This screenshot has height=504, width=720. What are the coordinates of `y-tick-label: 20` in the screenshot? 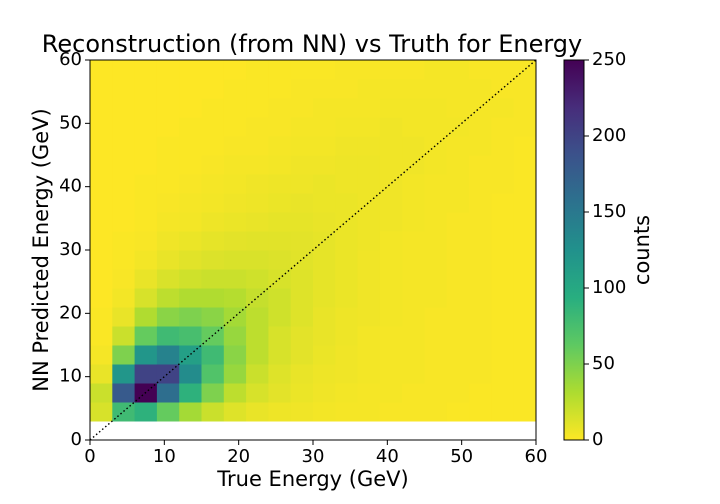 It's located at (70, 312).